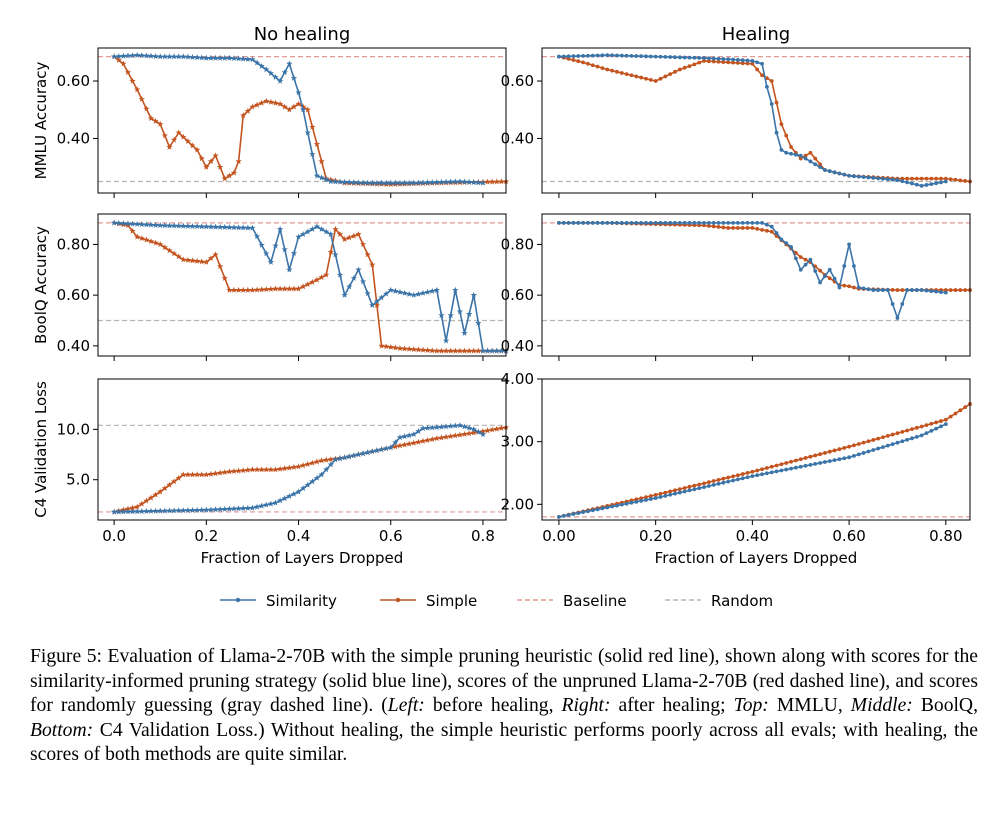 Image resolution: width=992 pixels, height=816 pixels. I want to click on caption-middle-label: Middle:, so click(881, 705).